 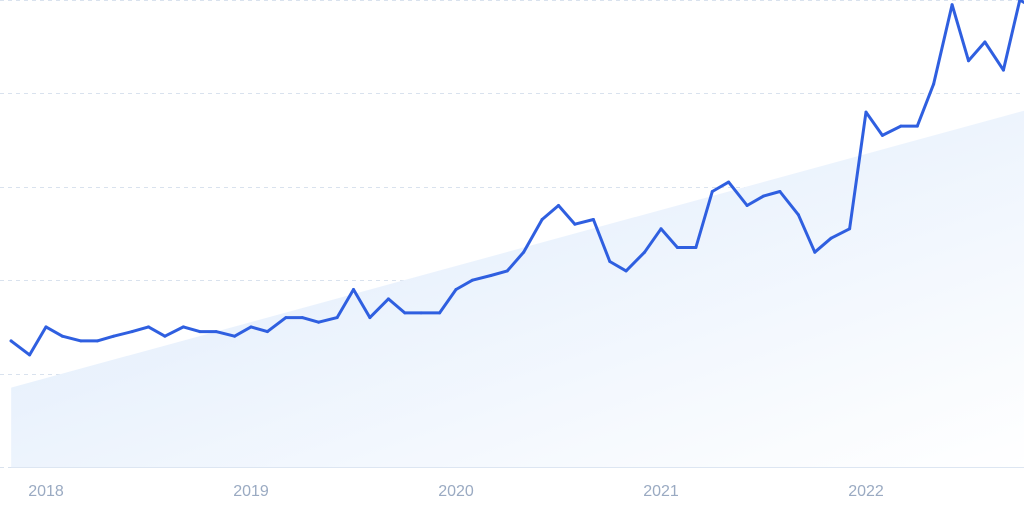 I want to click on x-tick-label: 2018, so click(x=46, y=491).